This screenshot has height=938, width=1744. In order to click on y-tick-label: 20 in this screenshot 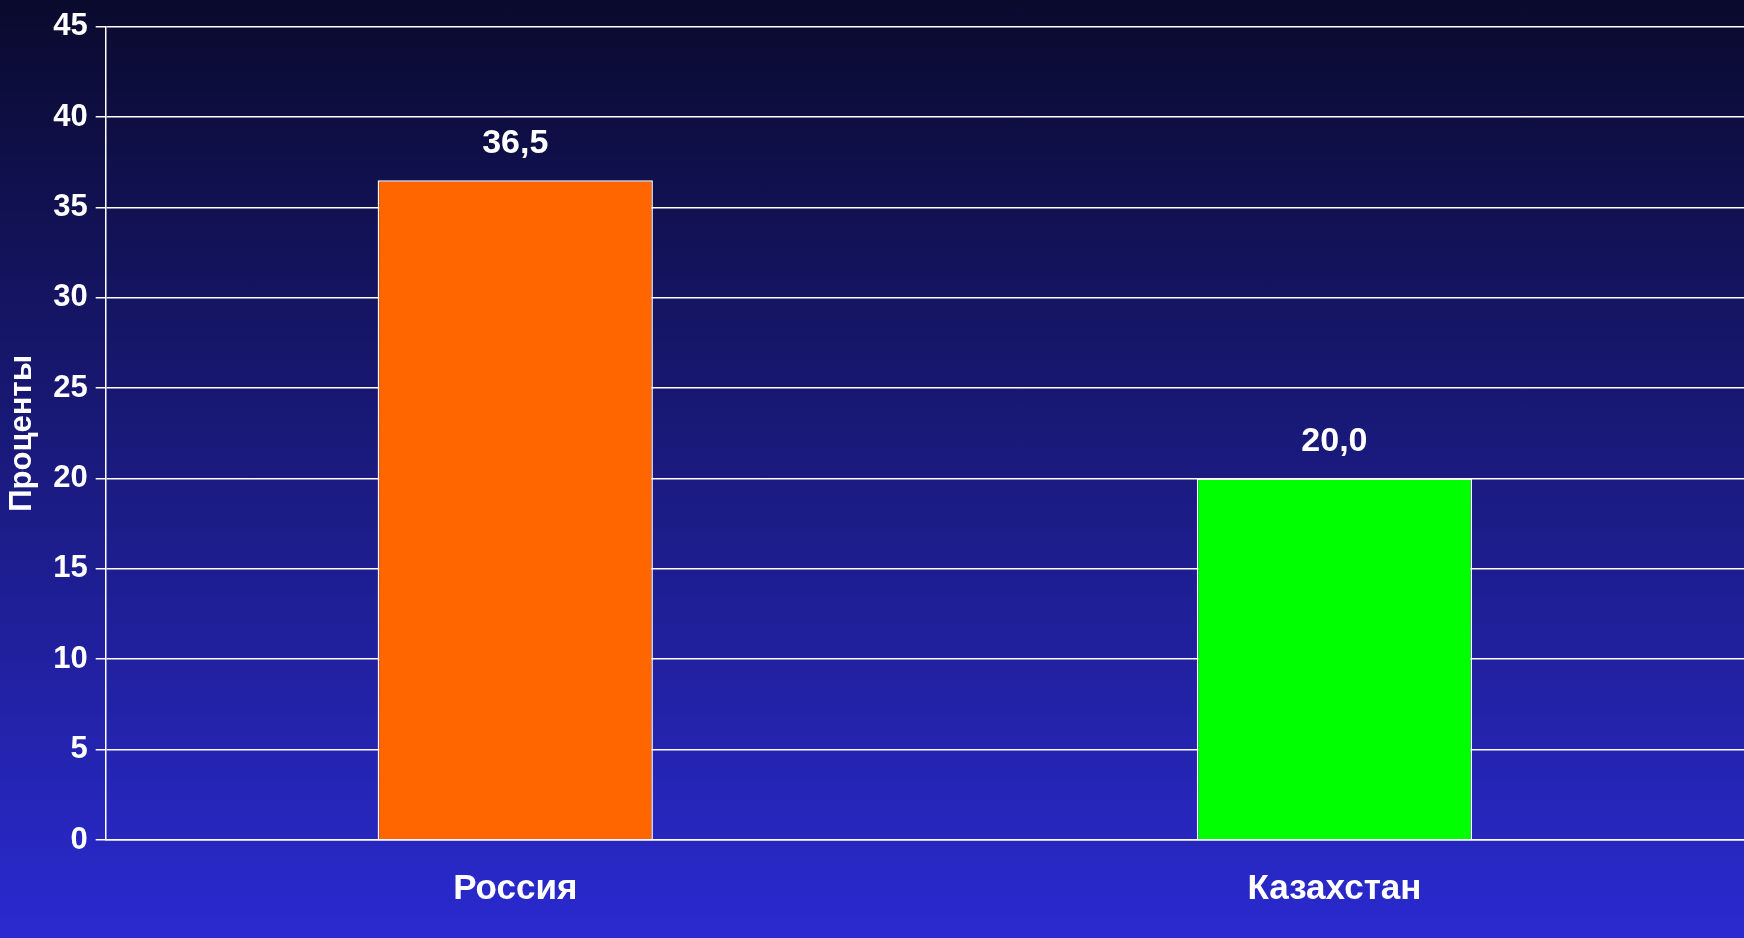, I will do `click(70, 477)`.